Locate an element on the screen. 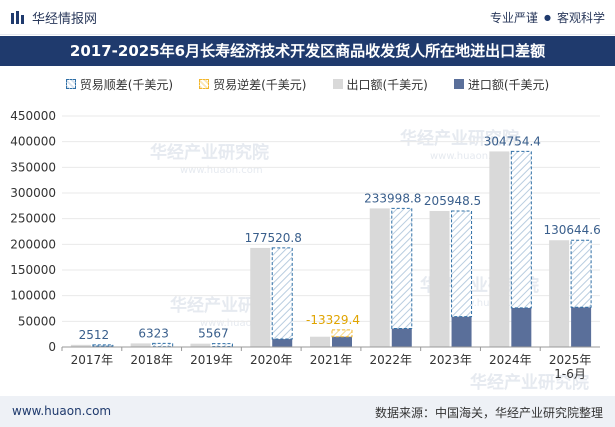  y-tick-label: 200000 is located at coordinates (33, 244).